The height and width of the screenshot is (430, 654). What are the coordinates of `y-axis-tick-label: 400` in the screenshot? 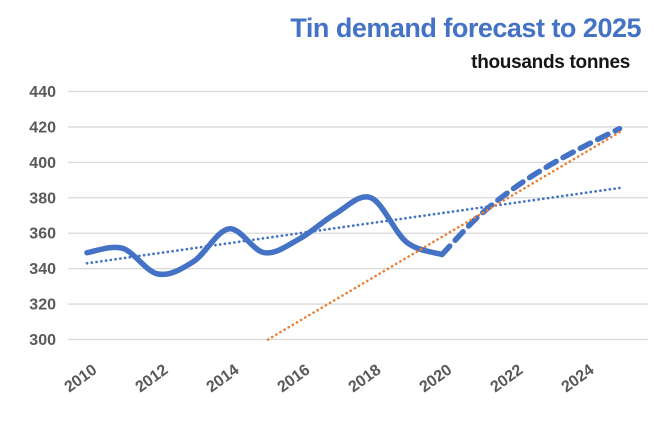 It's located at (42, 163).